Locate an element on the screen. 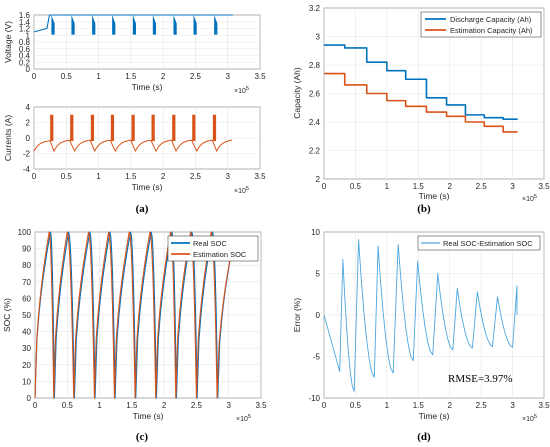 This screenshot has width=550, height=447. soc-ytick-label: 30 is located at coordinates (26, 348).